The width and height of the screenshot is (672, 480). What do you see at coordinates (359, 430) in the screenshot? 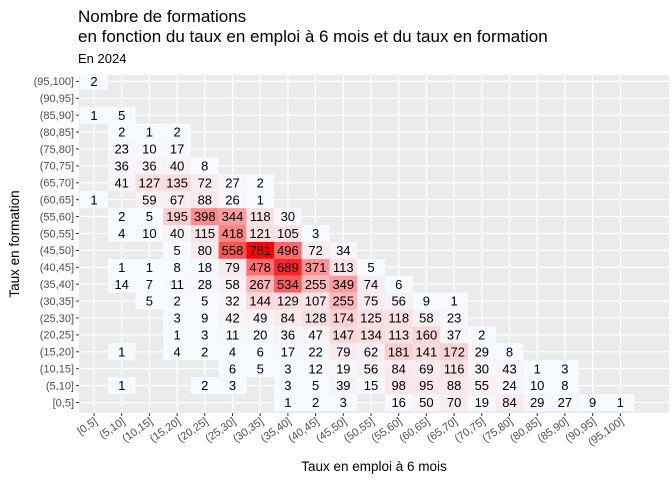
I see `x-tick-label: (50,55]` at bounding box center [359, 430].